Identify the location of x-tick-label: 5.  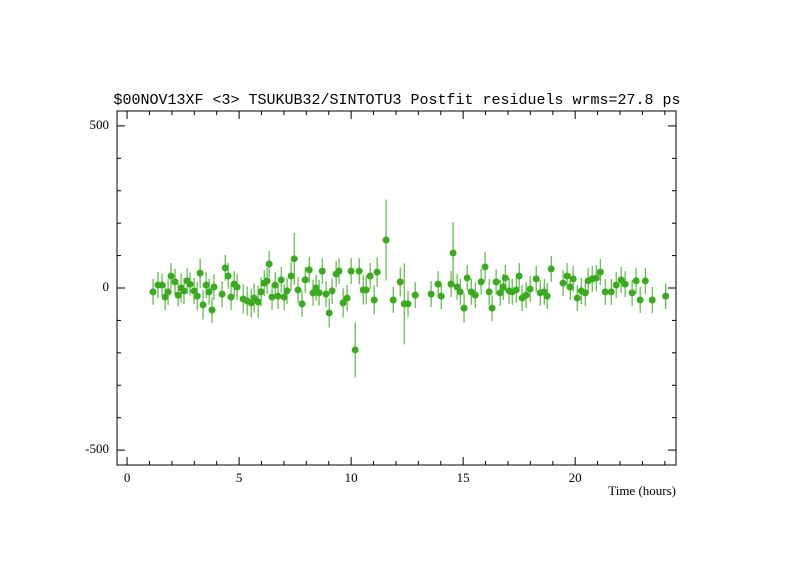
(239, 477).